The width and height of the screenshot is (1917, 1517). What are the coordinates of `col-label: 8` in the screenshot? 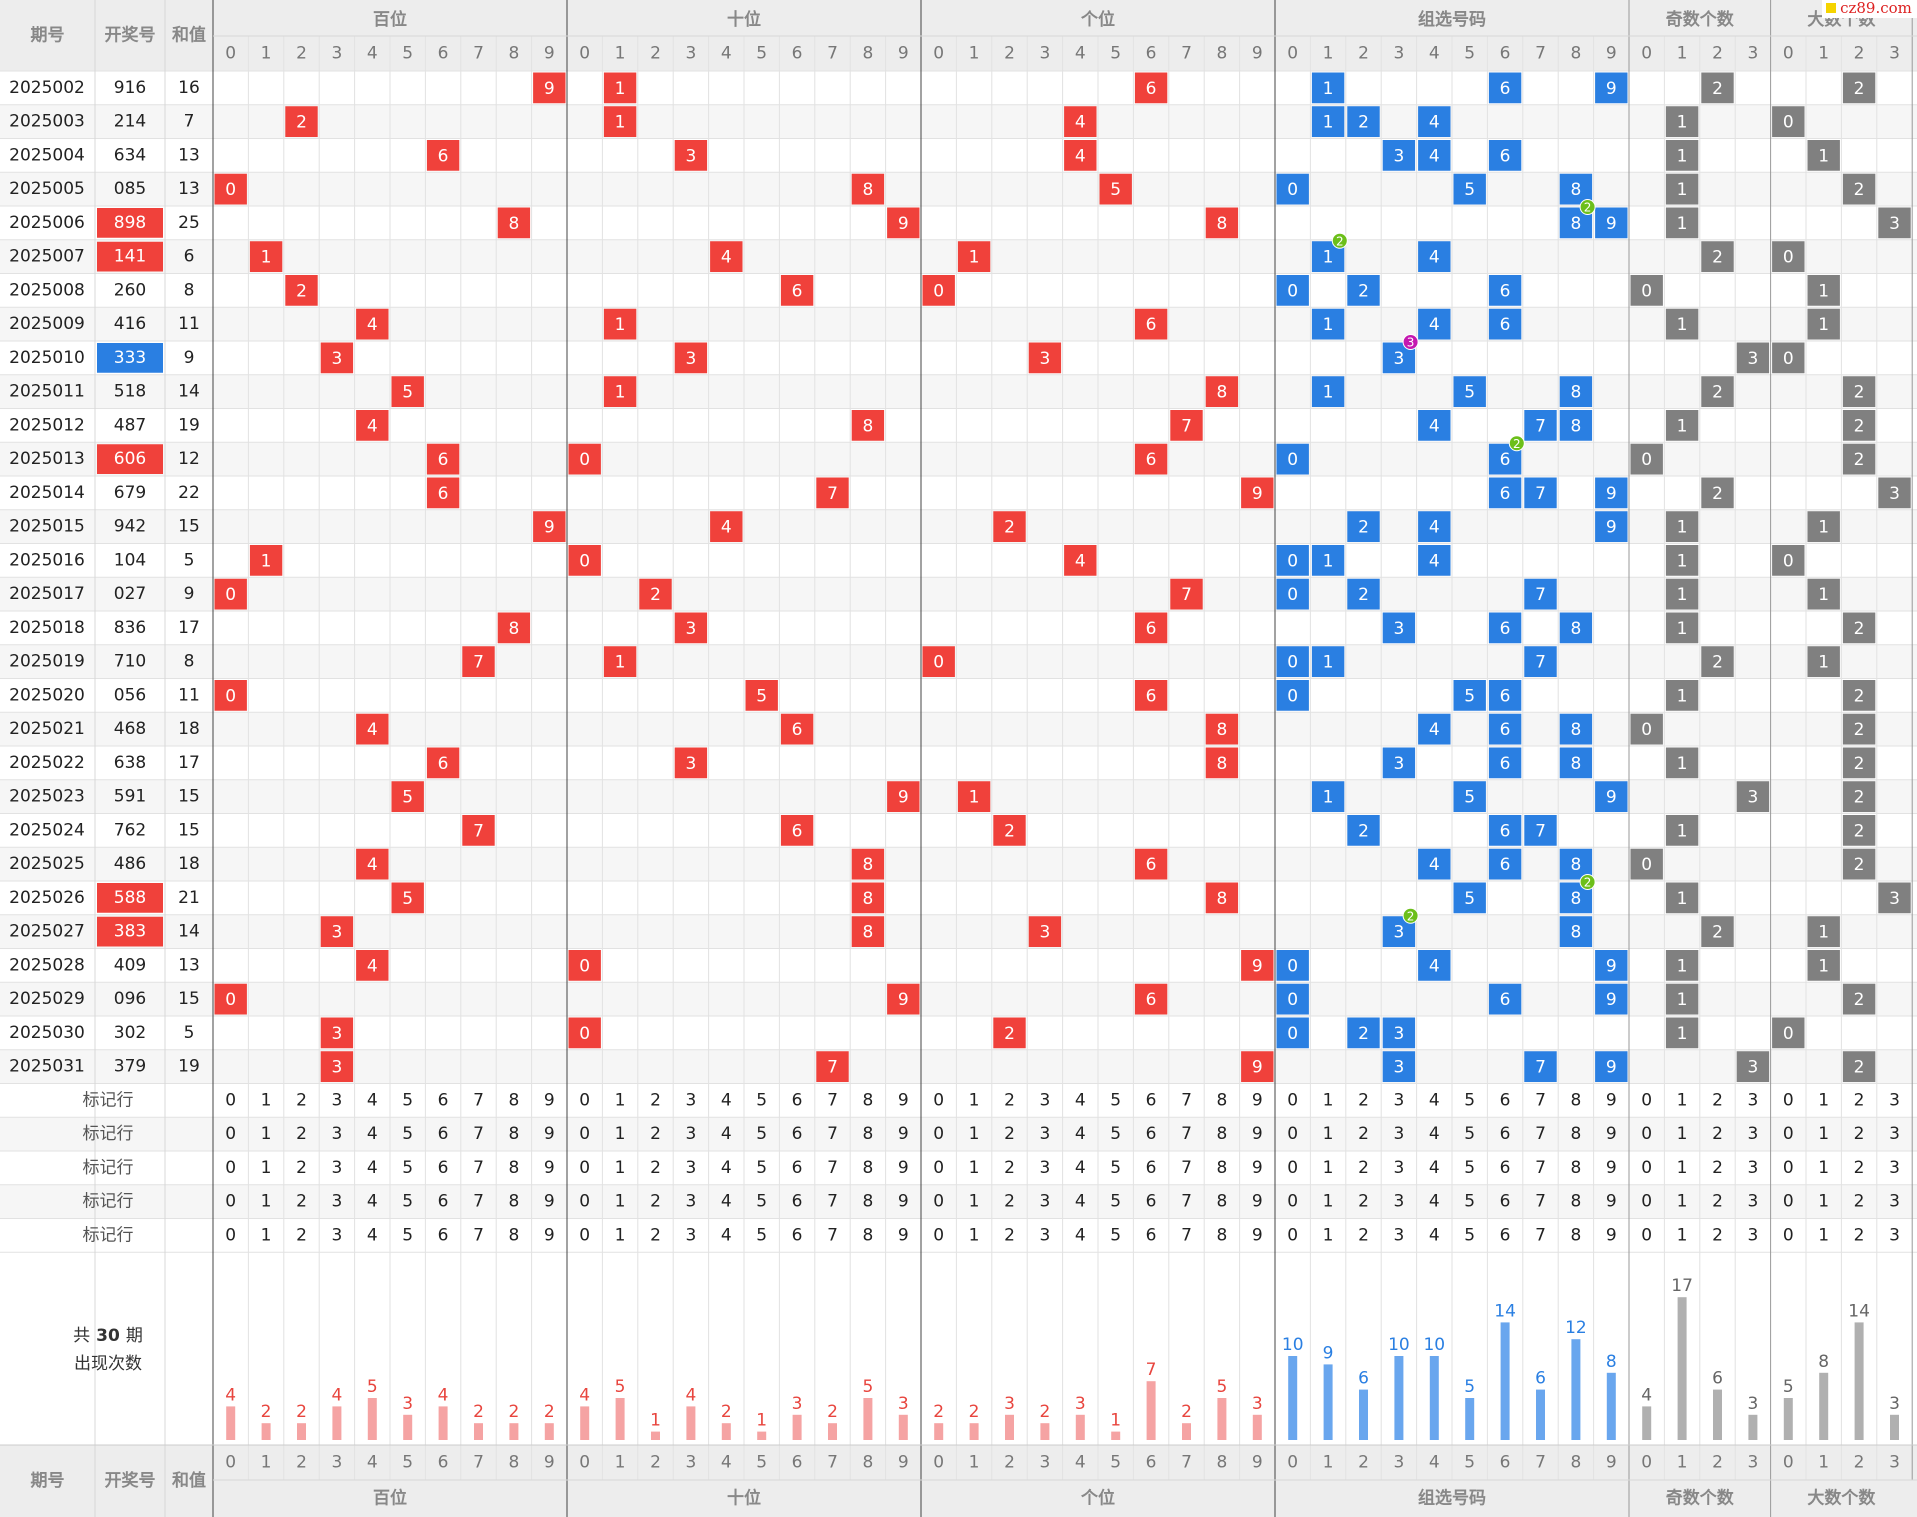 It's located at (513, 1463).